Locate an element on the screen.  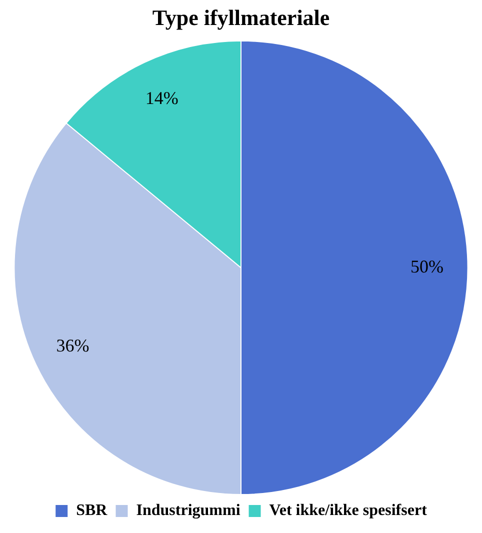
chart-title: Type ifyllmateriale is located at coordinates (241, 17).